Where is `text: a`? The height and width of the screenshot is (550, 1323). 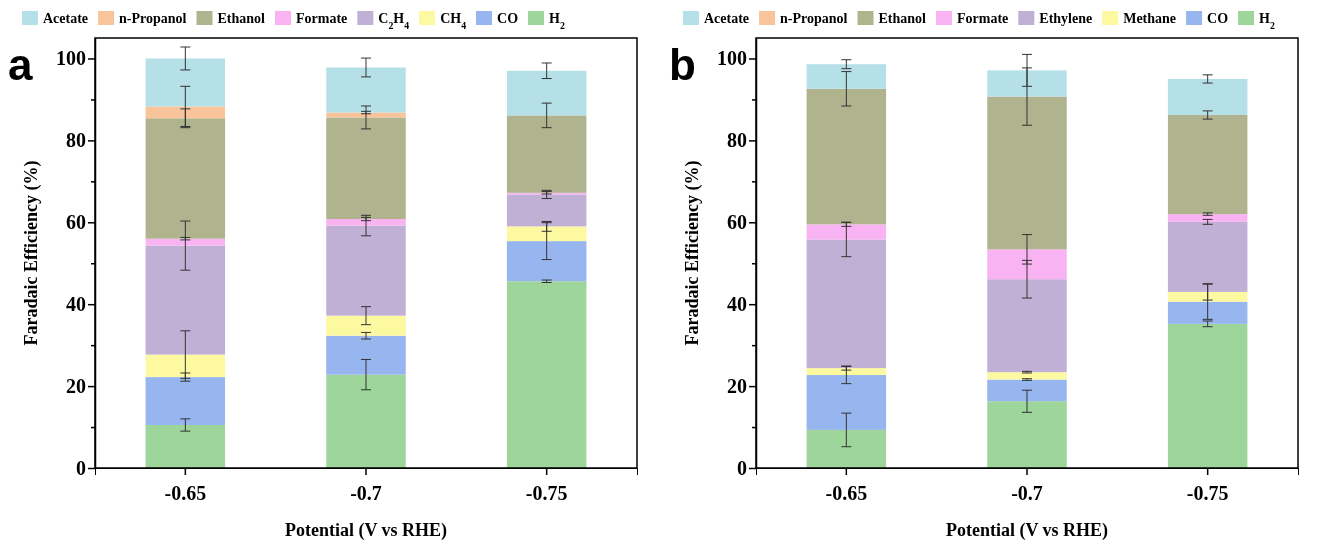 text: a is located at coordinates (20, 64).